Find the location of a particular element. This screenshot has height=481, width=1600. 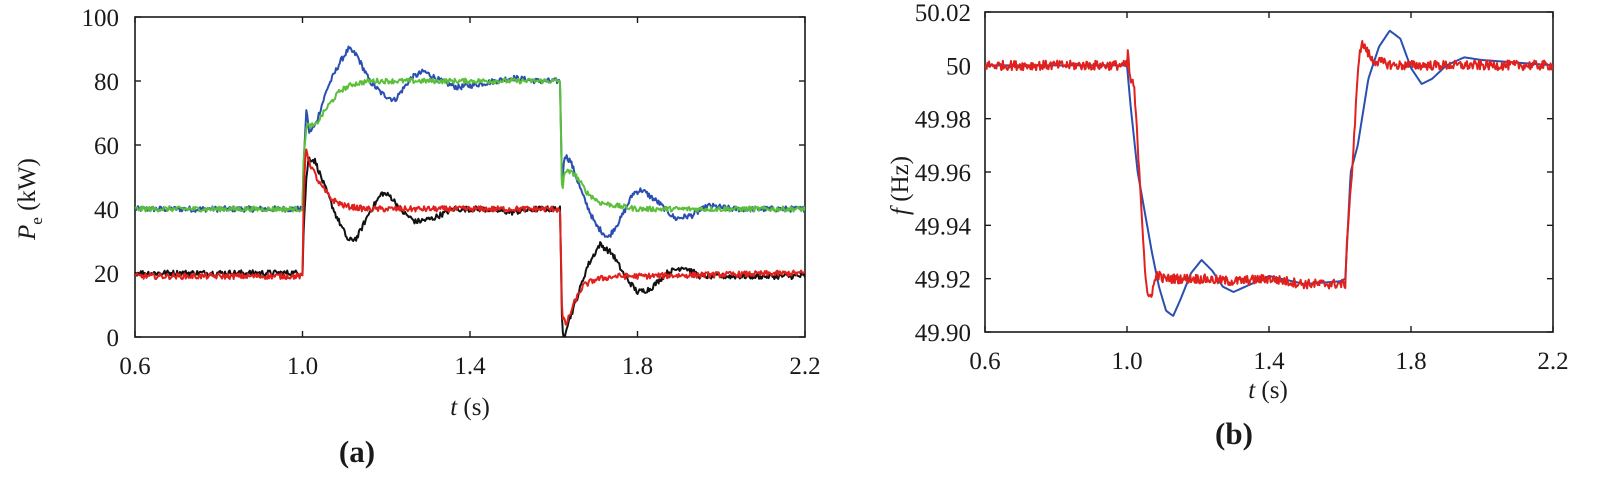

y-axis-label-b: f (Hz) is located at coordinates (900, 185).